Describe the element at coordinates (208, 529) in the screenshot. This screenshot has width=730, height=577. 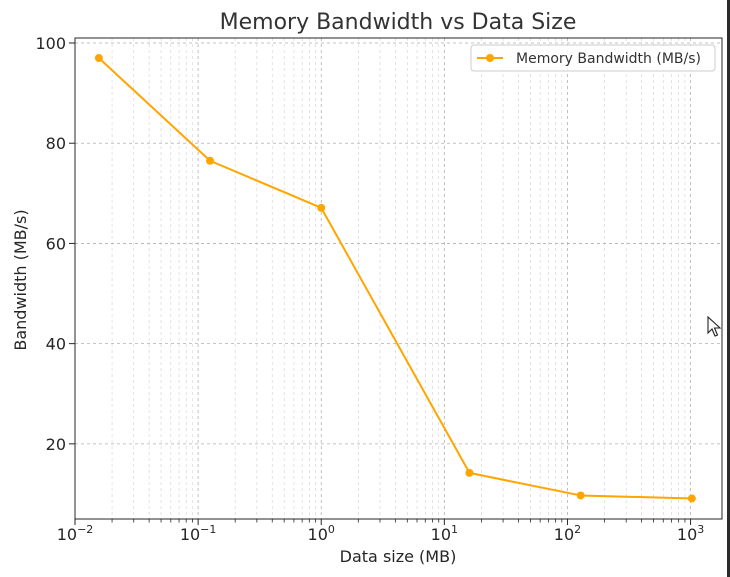
I see `x-tick-exponent: −1` at that location.